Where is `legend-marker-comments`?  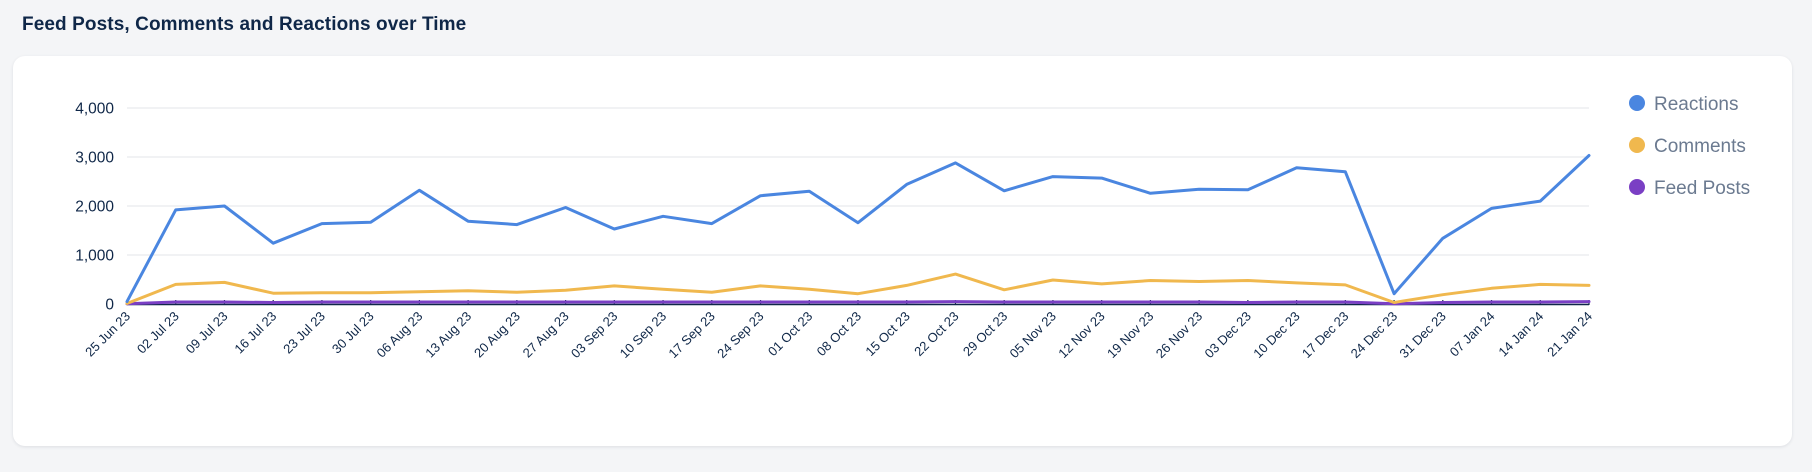 legend-marker-comments is located at coordinates (1637, 145).